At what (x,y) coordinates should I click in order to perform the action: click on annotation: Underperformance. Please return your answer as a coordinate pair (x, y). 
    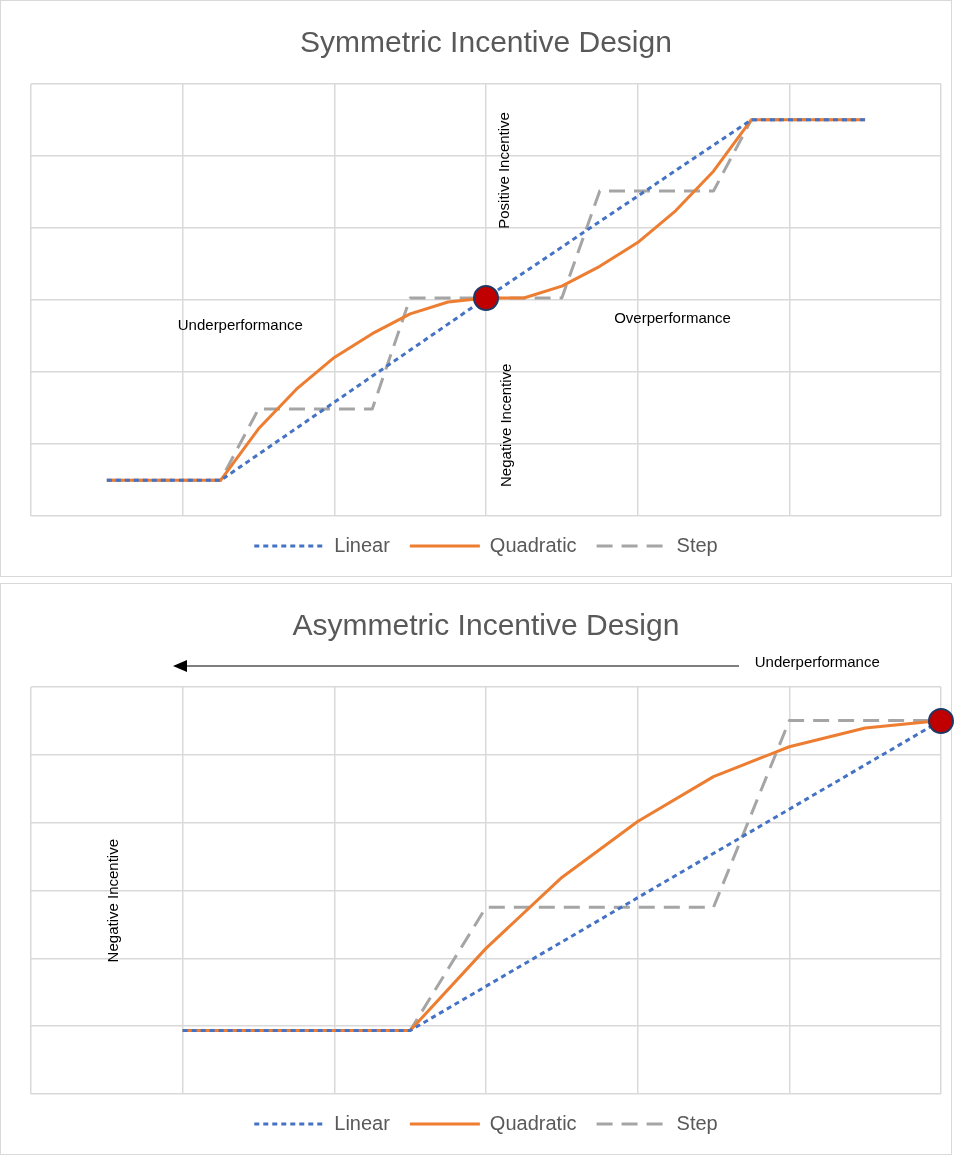
    Looking at the image, I should click on (240, 325).